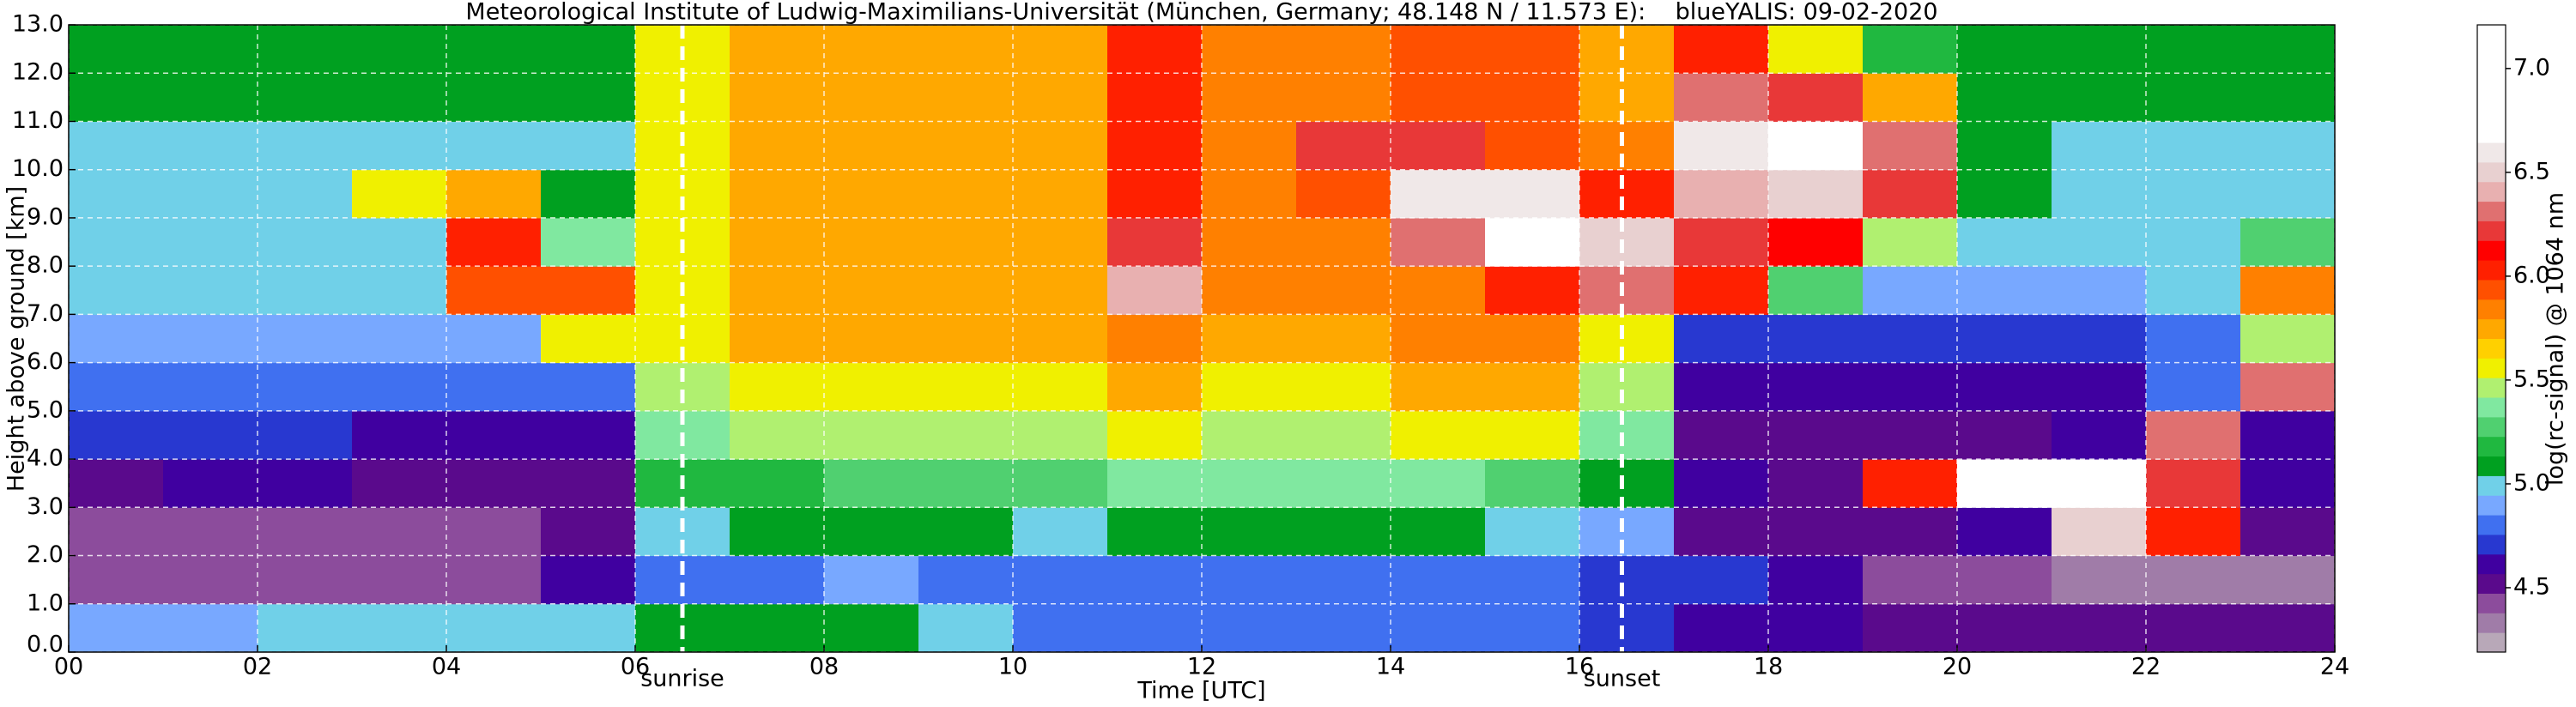 Image resolution: width=2576 pixels, height=707 pixels. What do you see at coordinates (68, 667) in the screenshot?
I see `x-tick-label: 00` at bounding box center [68, 667].